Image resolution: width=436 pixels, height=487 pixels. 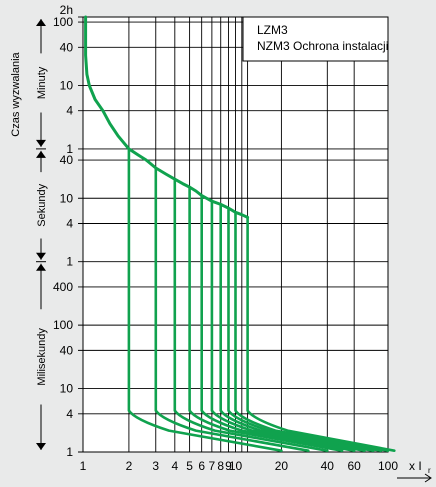 What do you see at coordinates (66, 10) in the screenshot?
I see `y-tick-label-2h: 2h` at bounding box center [66, 10].